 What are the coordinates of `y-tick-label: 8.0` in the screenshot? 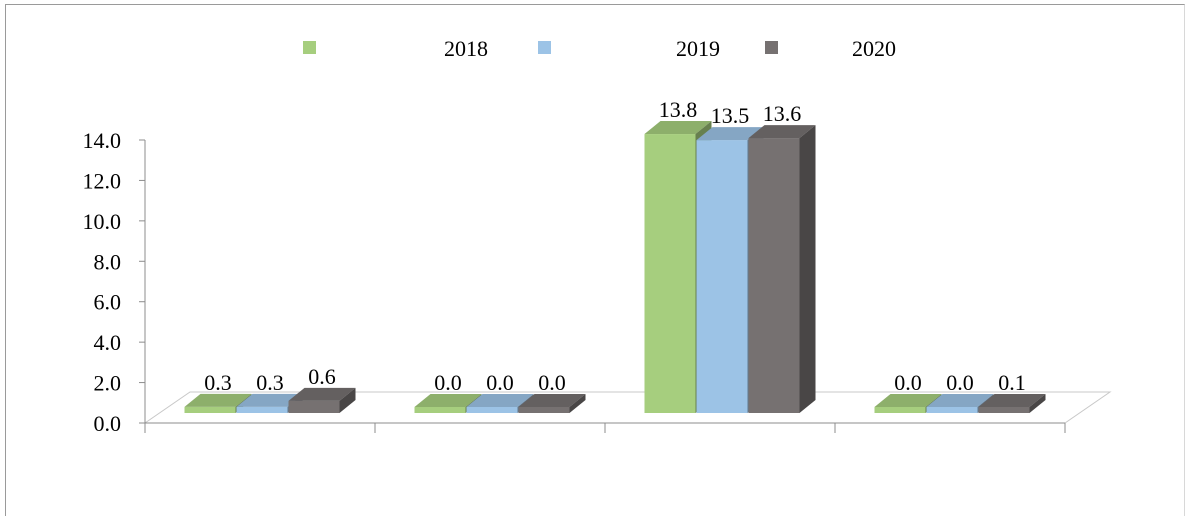 It's located at (108, 261).